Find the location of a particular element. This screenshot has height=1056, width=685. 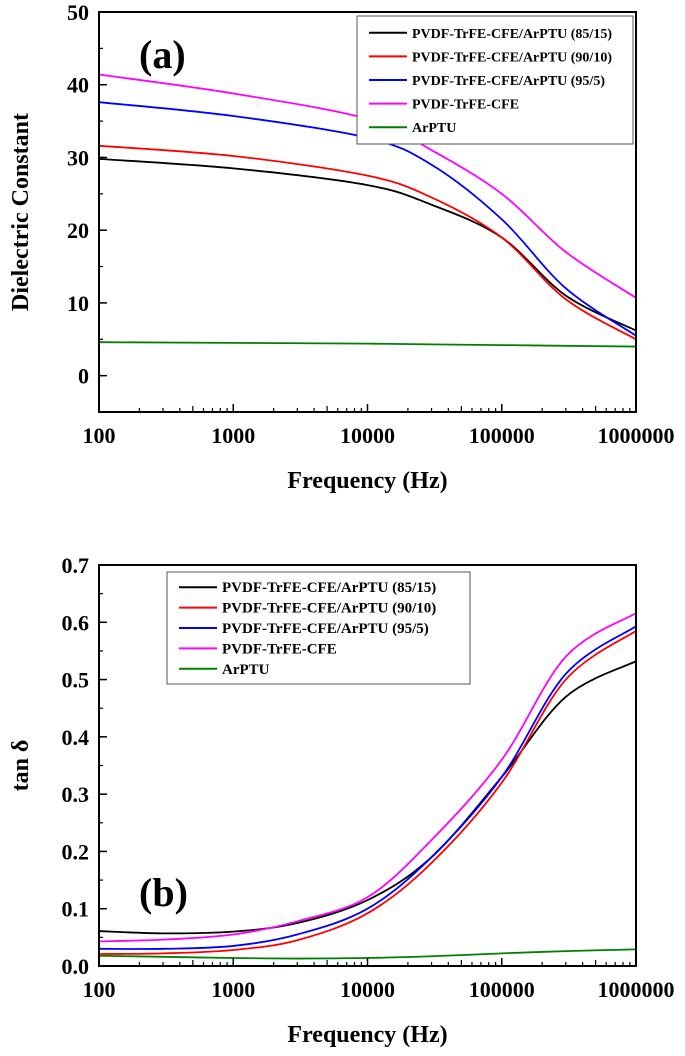

y-tick-label: 10 is located at coordinates (78, 303).